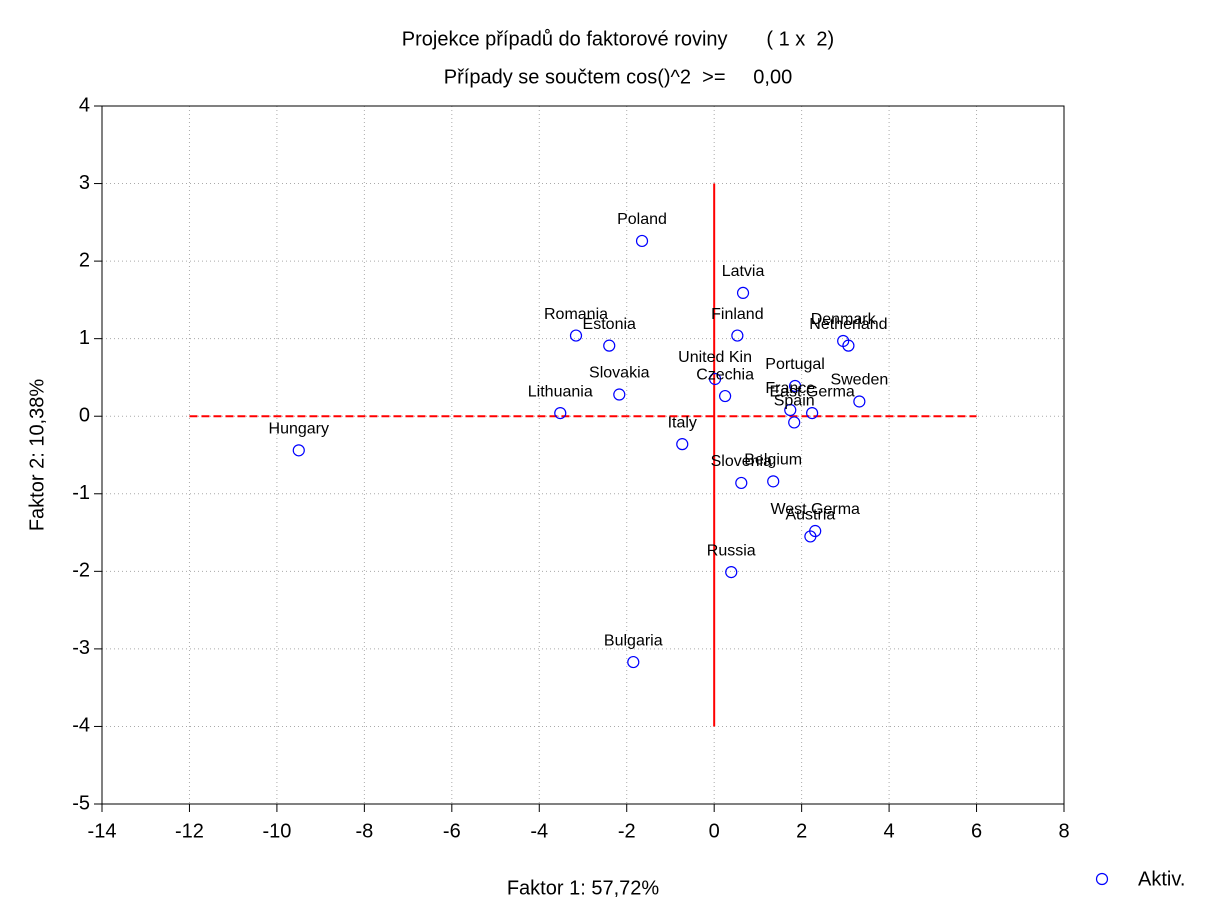  I want to click on point-label: Romania, so click(576, 314).